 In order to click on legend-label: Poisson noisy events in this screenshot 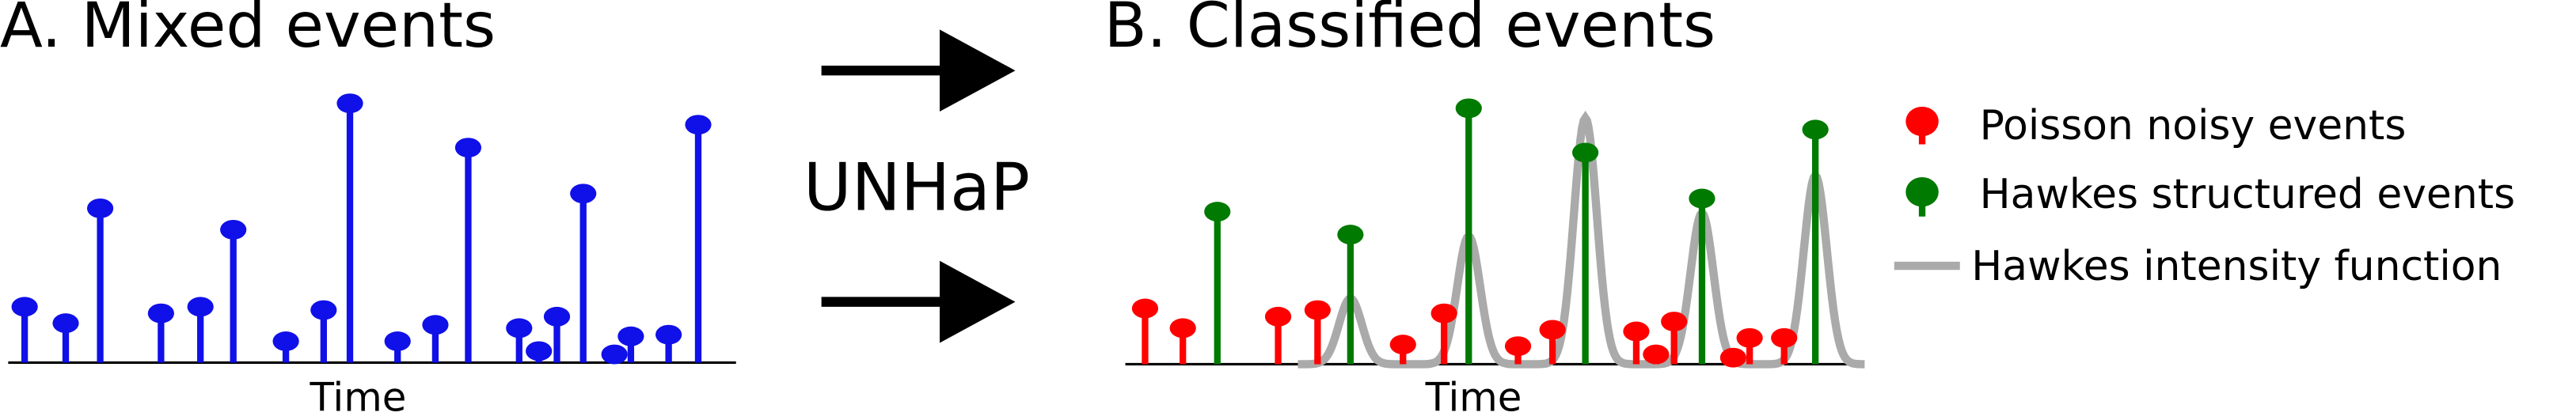, I will do `click(2194, 126)`.